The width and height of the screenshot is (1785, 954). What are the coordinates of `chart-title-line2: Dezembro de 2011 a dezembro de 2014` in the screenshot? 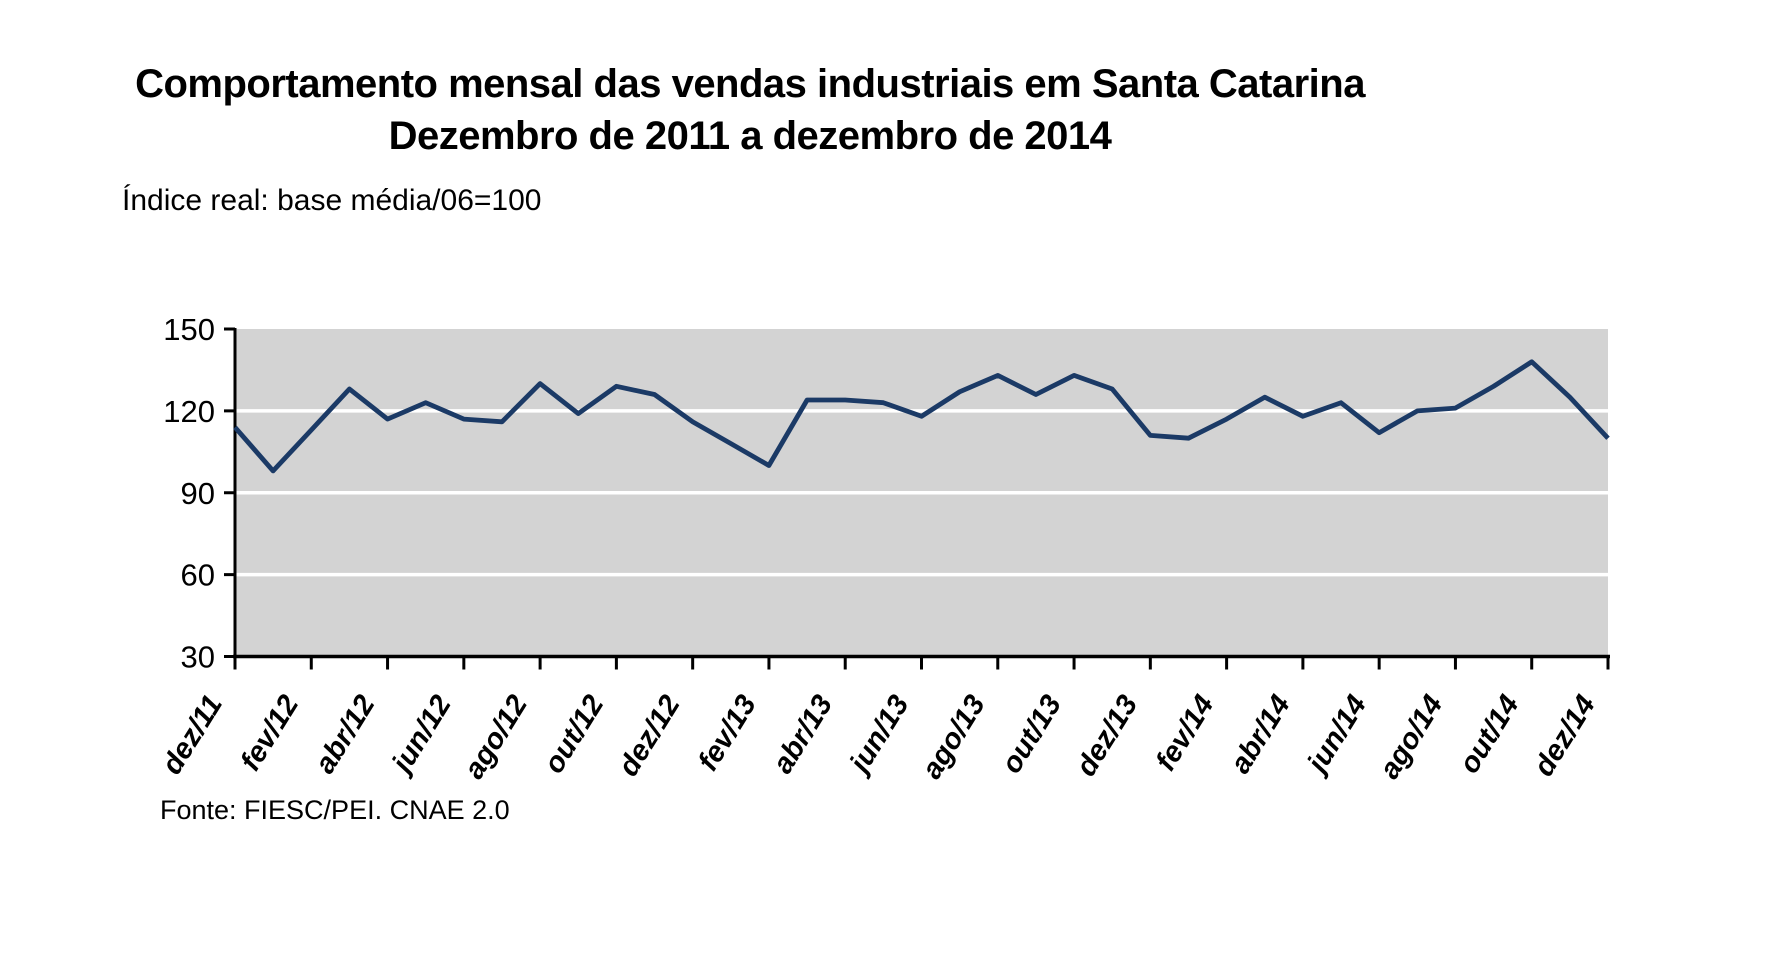 It's located at (750, 136).